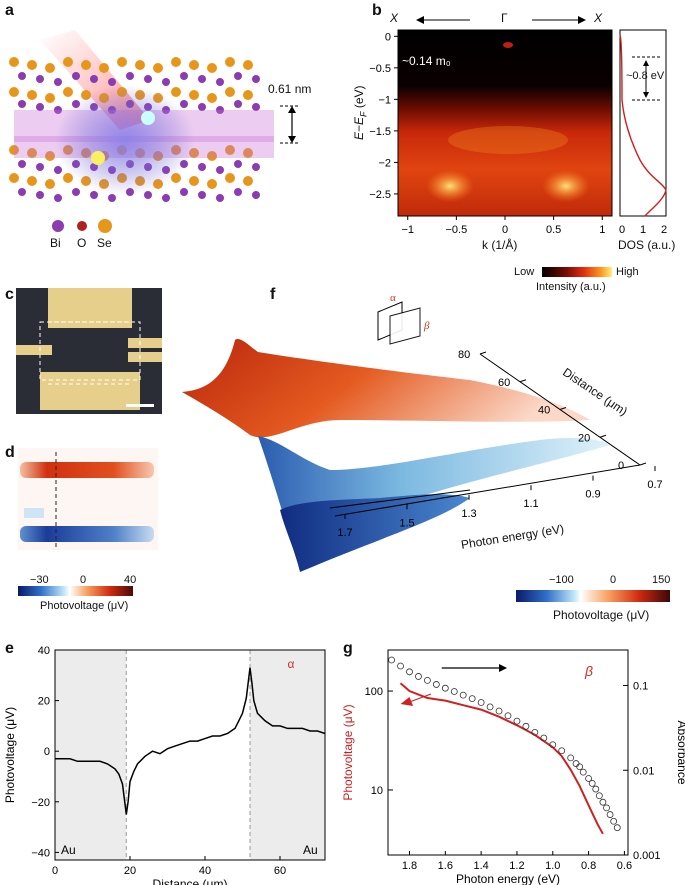  What do you see at coordinates (621, 466) in the screenshot?
I see `f-distance-label: 0` at bounding box center [621, 466].